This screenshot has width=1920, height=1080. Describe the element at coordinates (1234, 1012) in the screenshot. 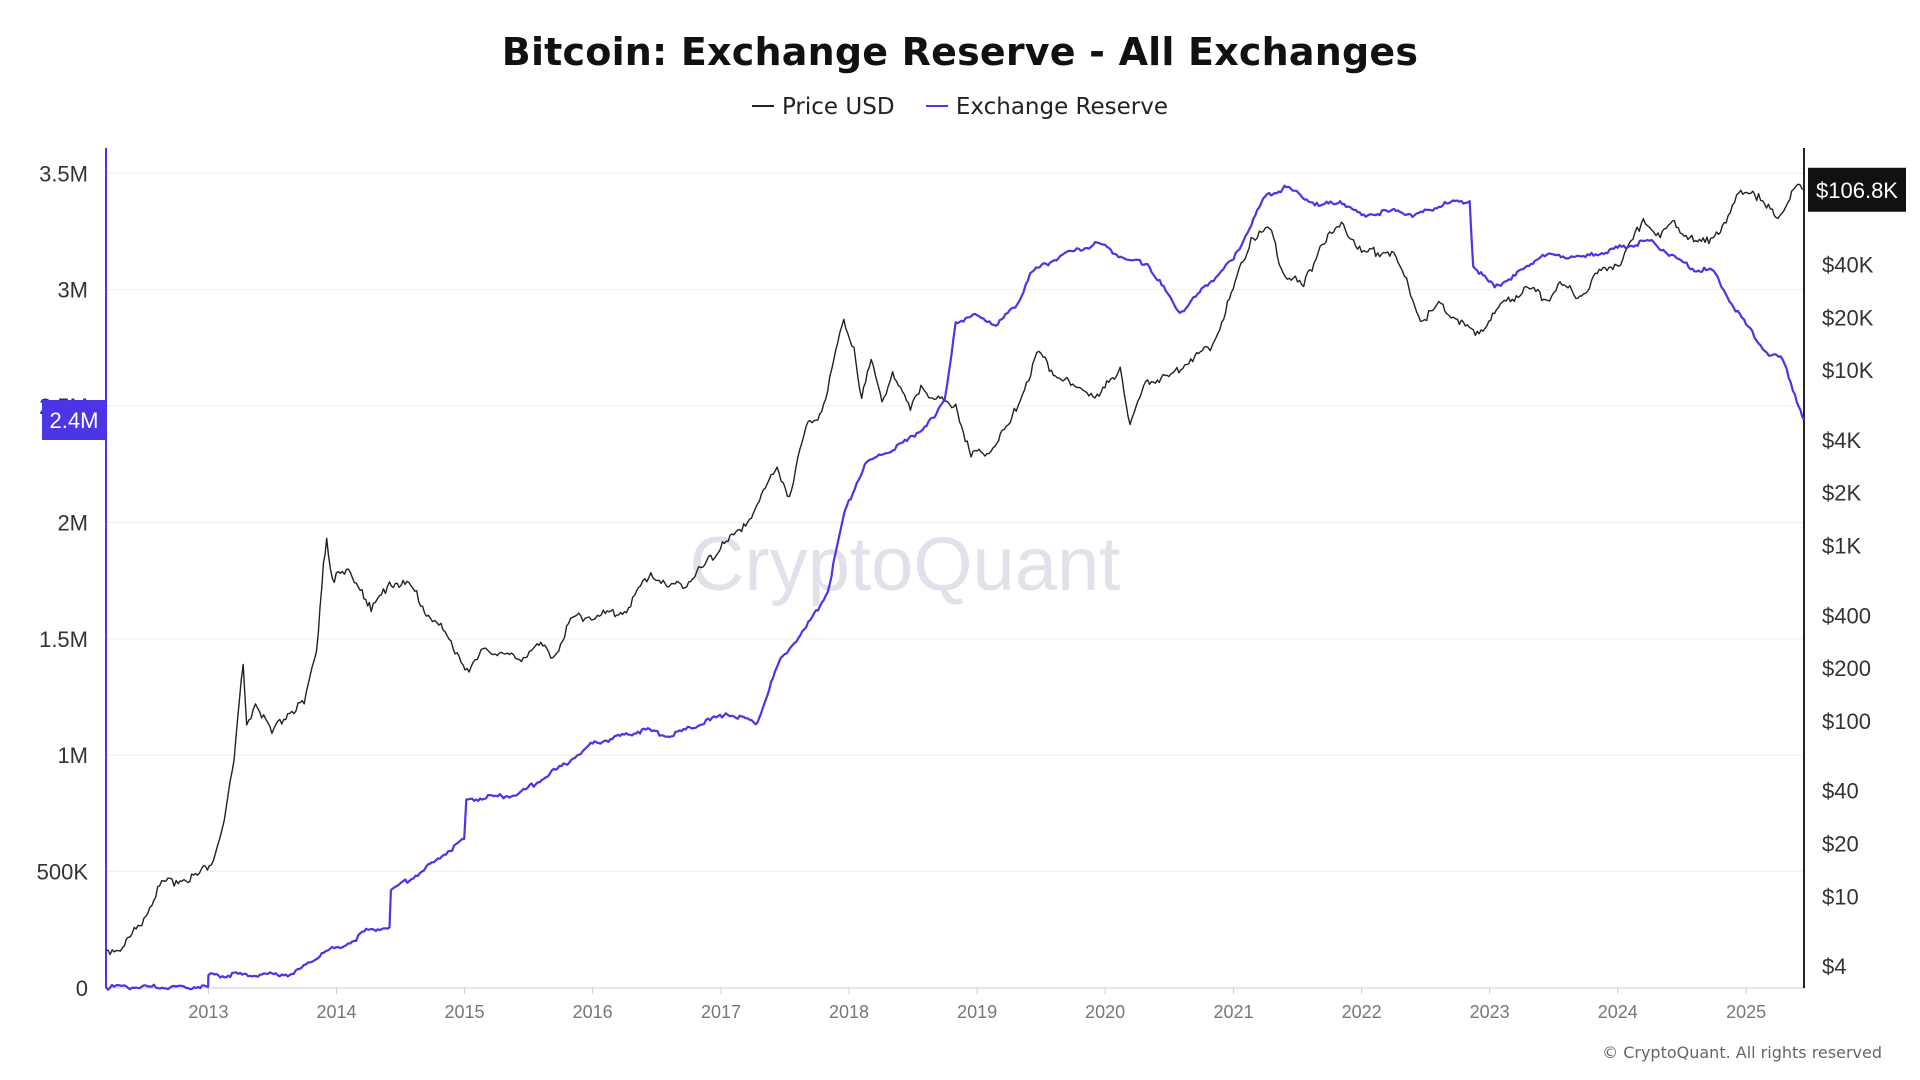

I see `x-tick-label: 2021` at that location.